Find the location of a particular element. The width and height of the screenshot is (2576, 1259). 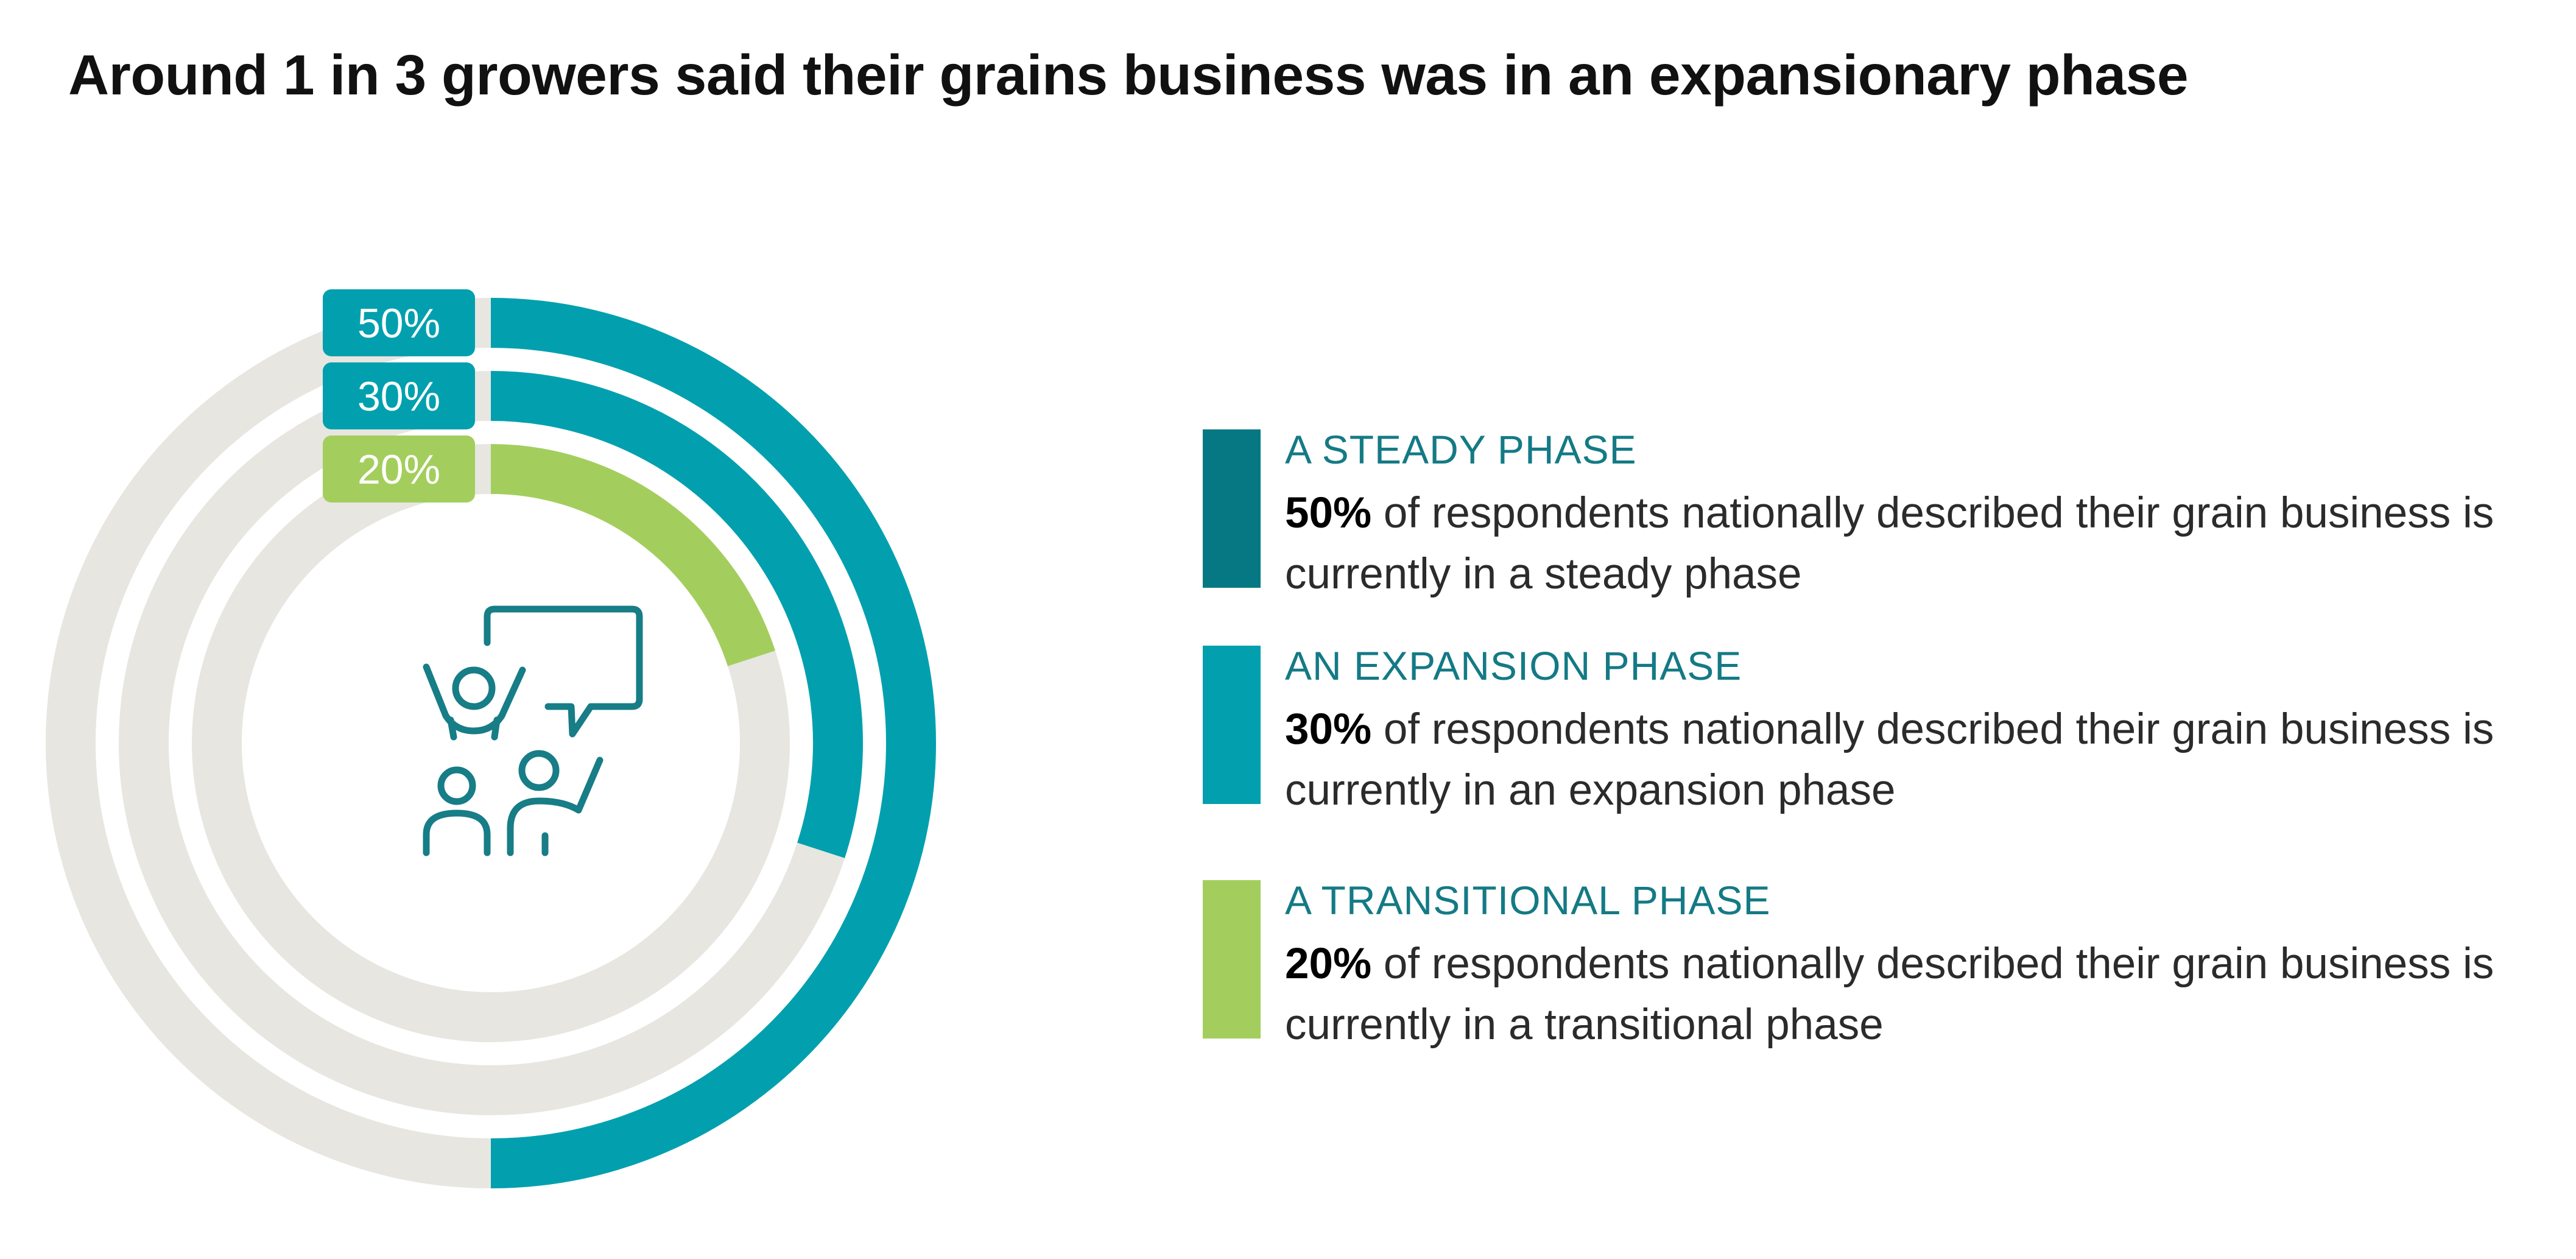

legend-title-expansion: AN EXPANSION PHASE is located at coordinates (1513, 665).